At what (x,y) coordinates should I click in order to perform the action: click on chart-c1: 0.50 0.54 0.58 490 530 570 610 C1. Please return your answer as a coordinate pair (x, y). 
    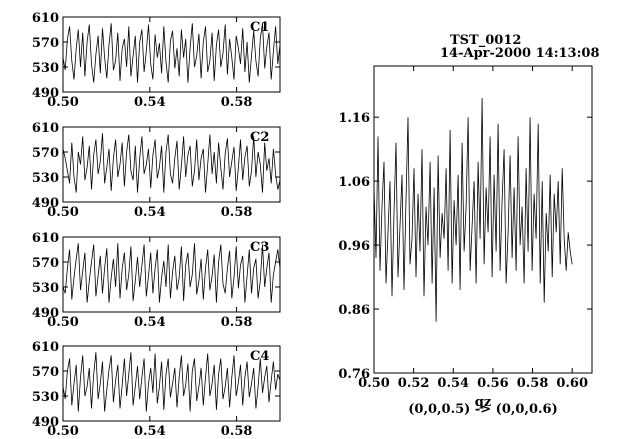
    Looking at the image, I should click on (156, 60).